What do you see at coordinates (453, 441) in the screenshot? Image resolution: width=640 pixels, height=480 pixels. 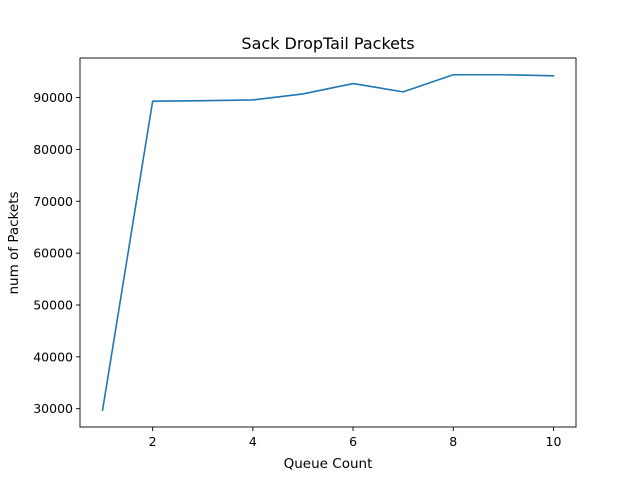 I see `x-tick-label: 8` at bounding box center [453, 441].